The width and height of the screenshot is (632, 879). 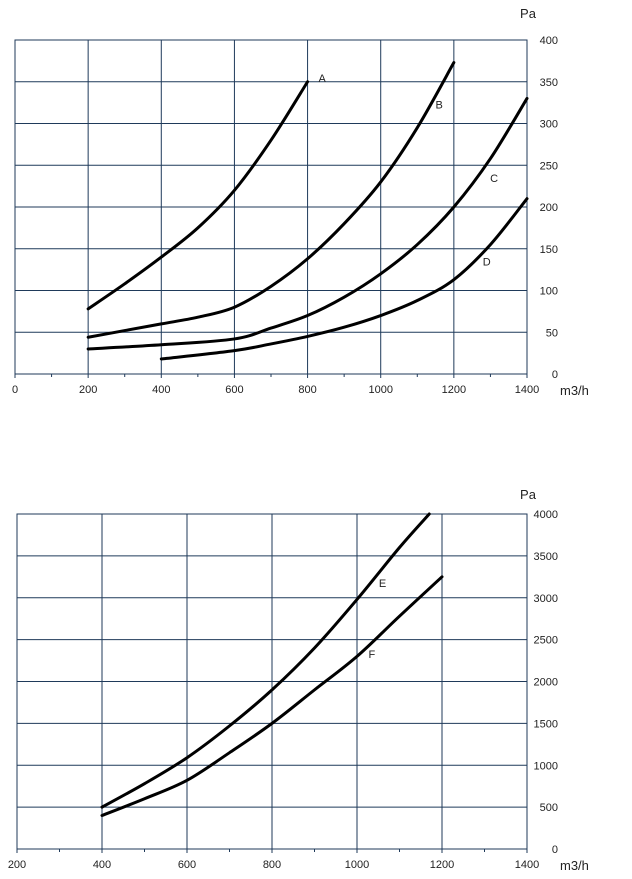 I want to click on y-tick-label: 350, so click(x=549, y=83).